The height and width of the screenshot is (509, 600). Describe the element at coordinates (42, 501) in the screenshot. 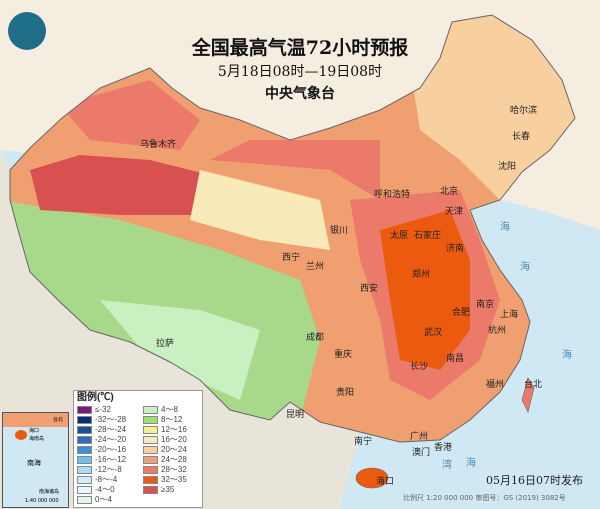

I see `inset-scale: 1:40 000 000` at that location.